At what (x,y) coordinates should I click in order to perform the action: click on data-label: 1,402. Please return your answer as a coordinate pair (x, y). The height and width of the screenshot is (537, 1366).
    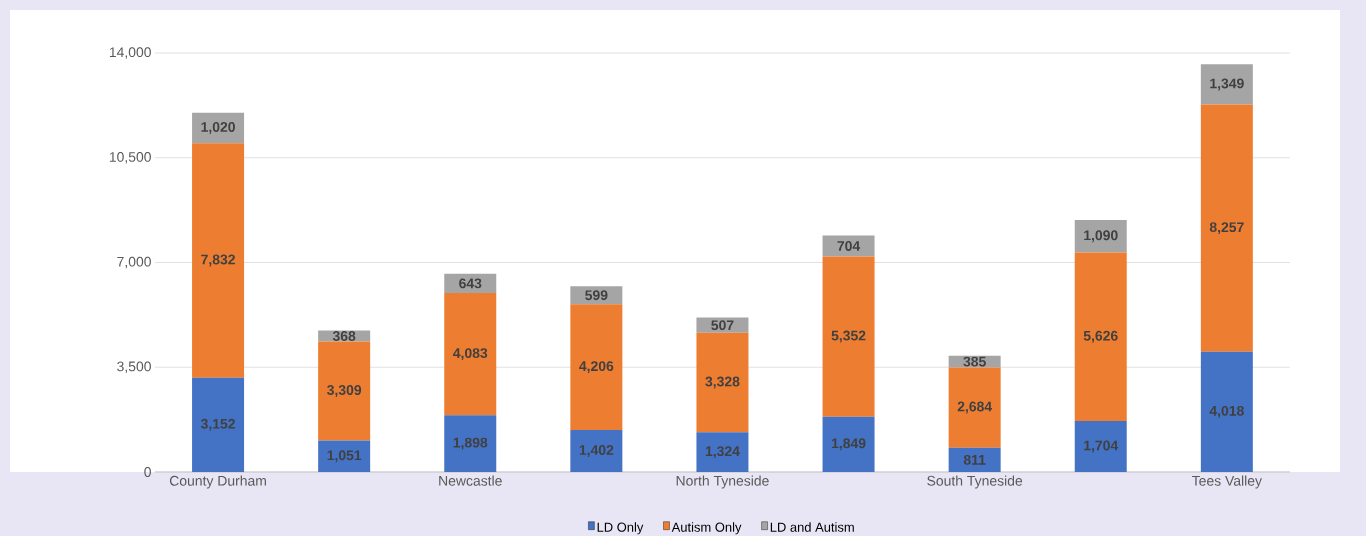
    Looking at the image, I should click on (596, 450).